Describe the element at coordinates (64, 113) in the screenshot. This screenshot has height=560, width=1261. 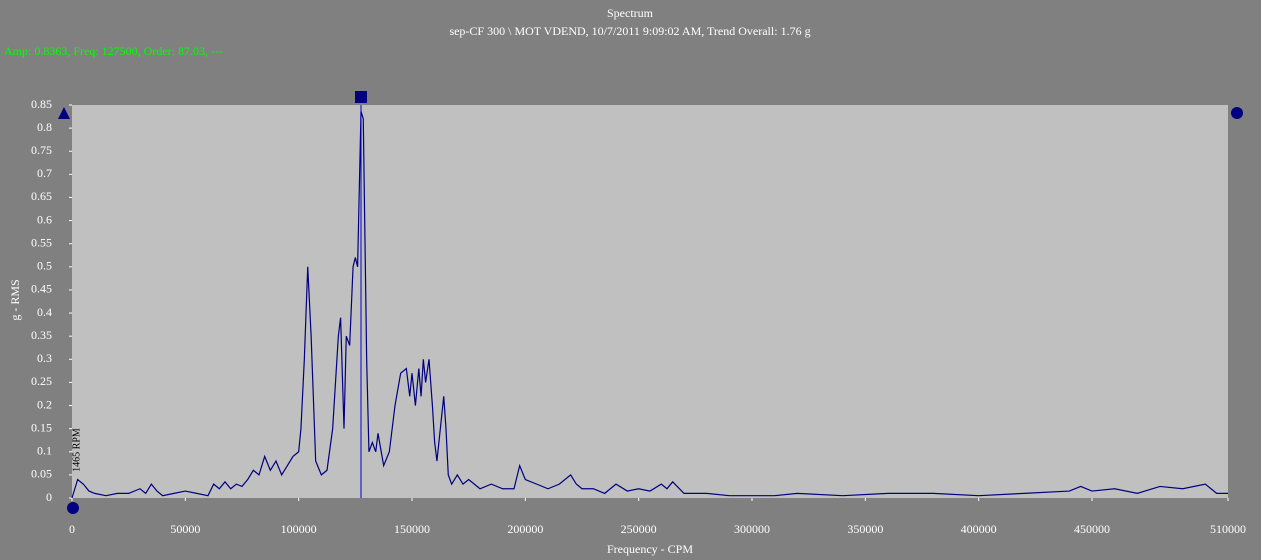
I see `marker-triangle` at that location.